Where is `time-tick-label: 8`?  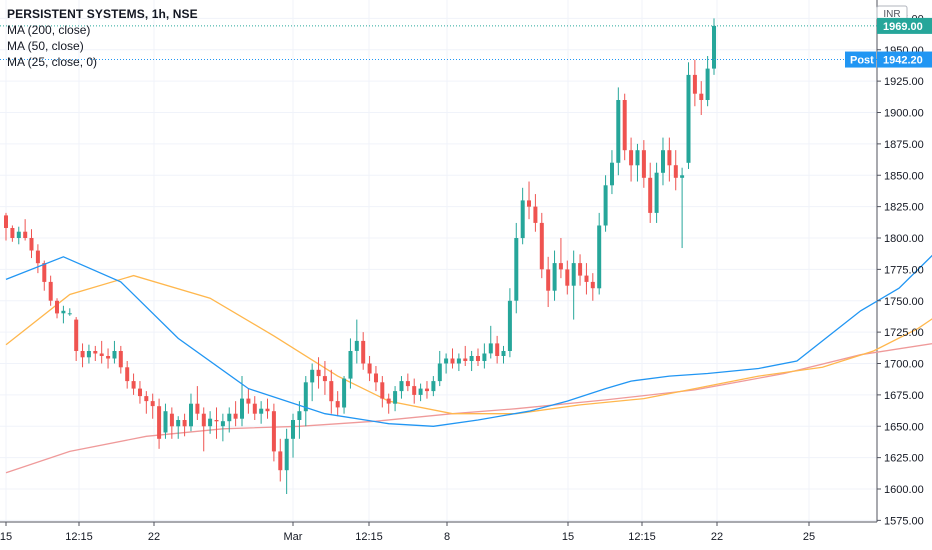 time-tick-label: 8 is located at coordinates (447, 537).